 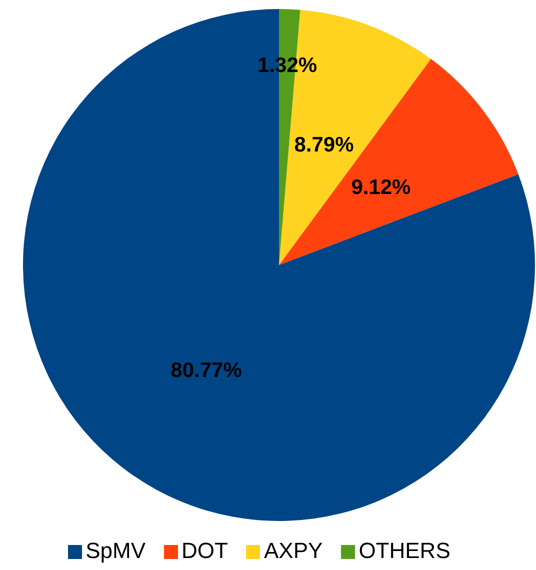 I want to click on data-label: 8.79%, so click(x=324, y=145).